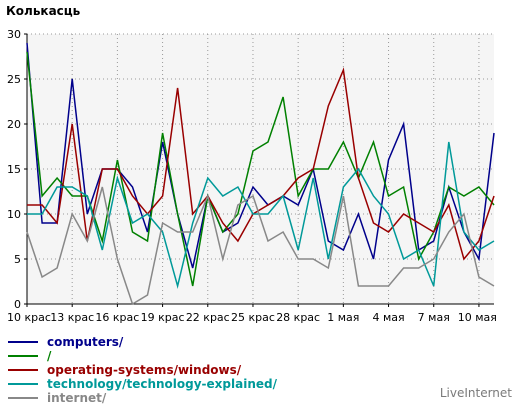  What do you see at coordinates (163, 317) in the screenshot?
I see `x-tick-label: 19 крас` at bounding box center [163, 317].